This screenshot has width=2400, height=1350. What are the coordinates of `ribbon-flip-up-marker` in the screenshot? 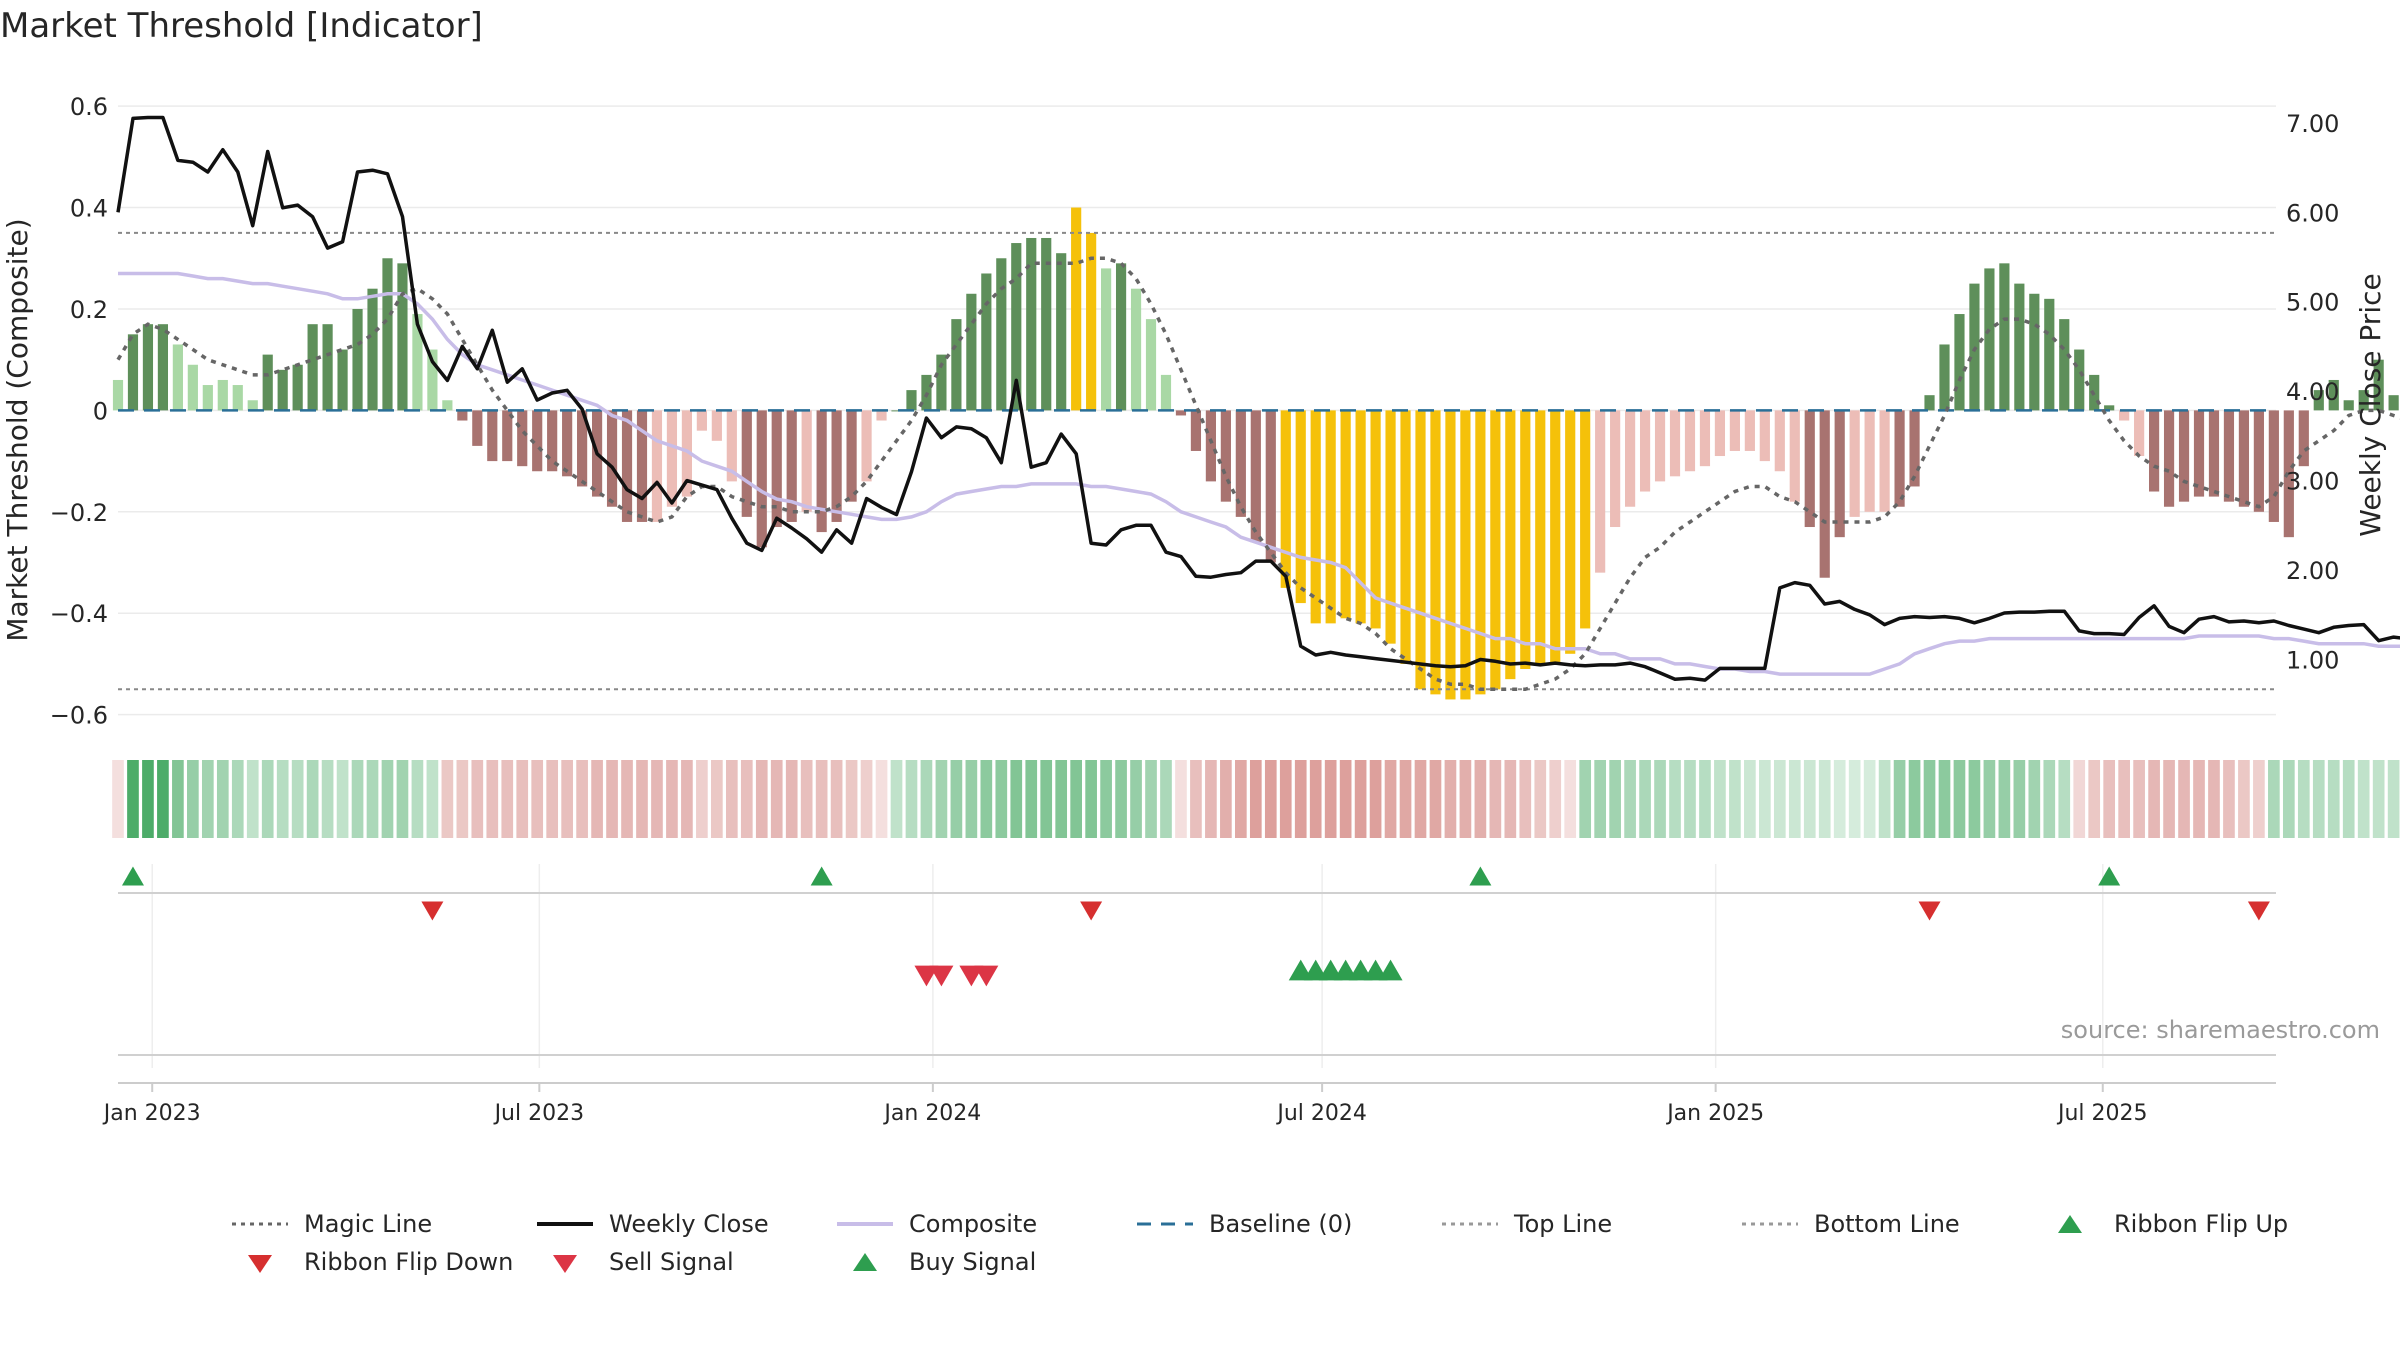 It's located at (1480, 876).